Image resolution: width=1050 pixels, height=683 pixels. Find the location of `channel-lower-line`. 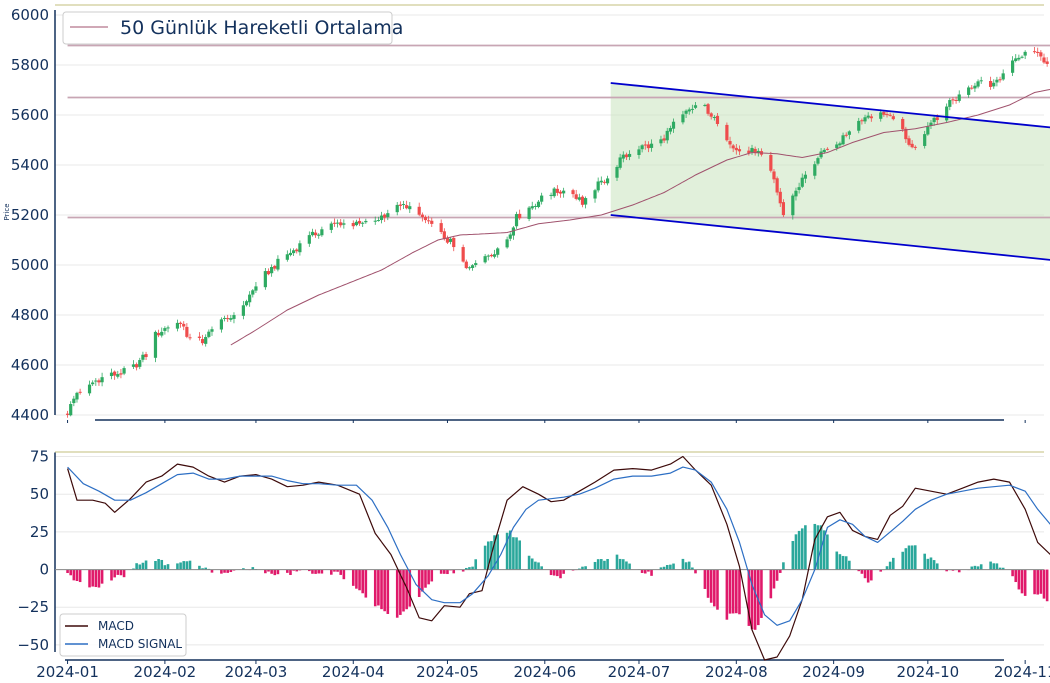

channel-lower-line is located at coordinates (830, 237).